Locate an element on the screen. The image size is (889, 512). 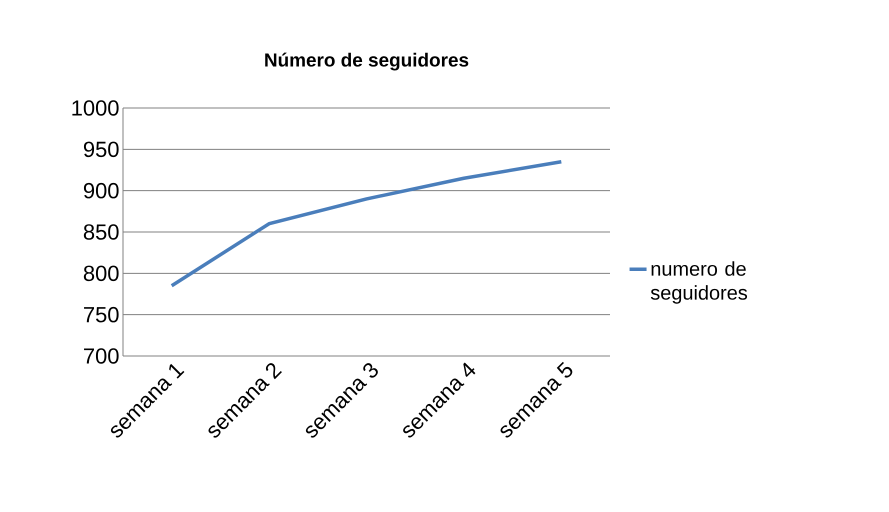
y-tick-label: 850 is located at coordinates (101, 232).